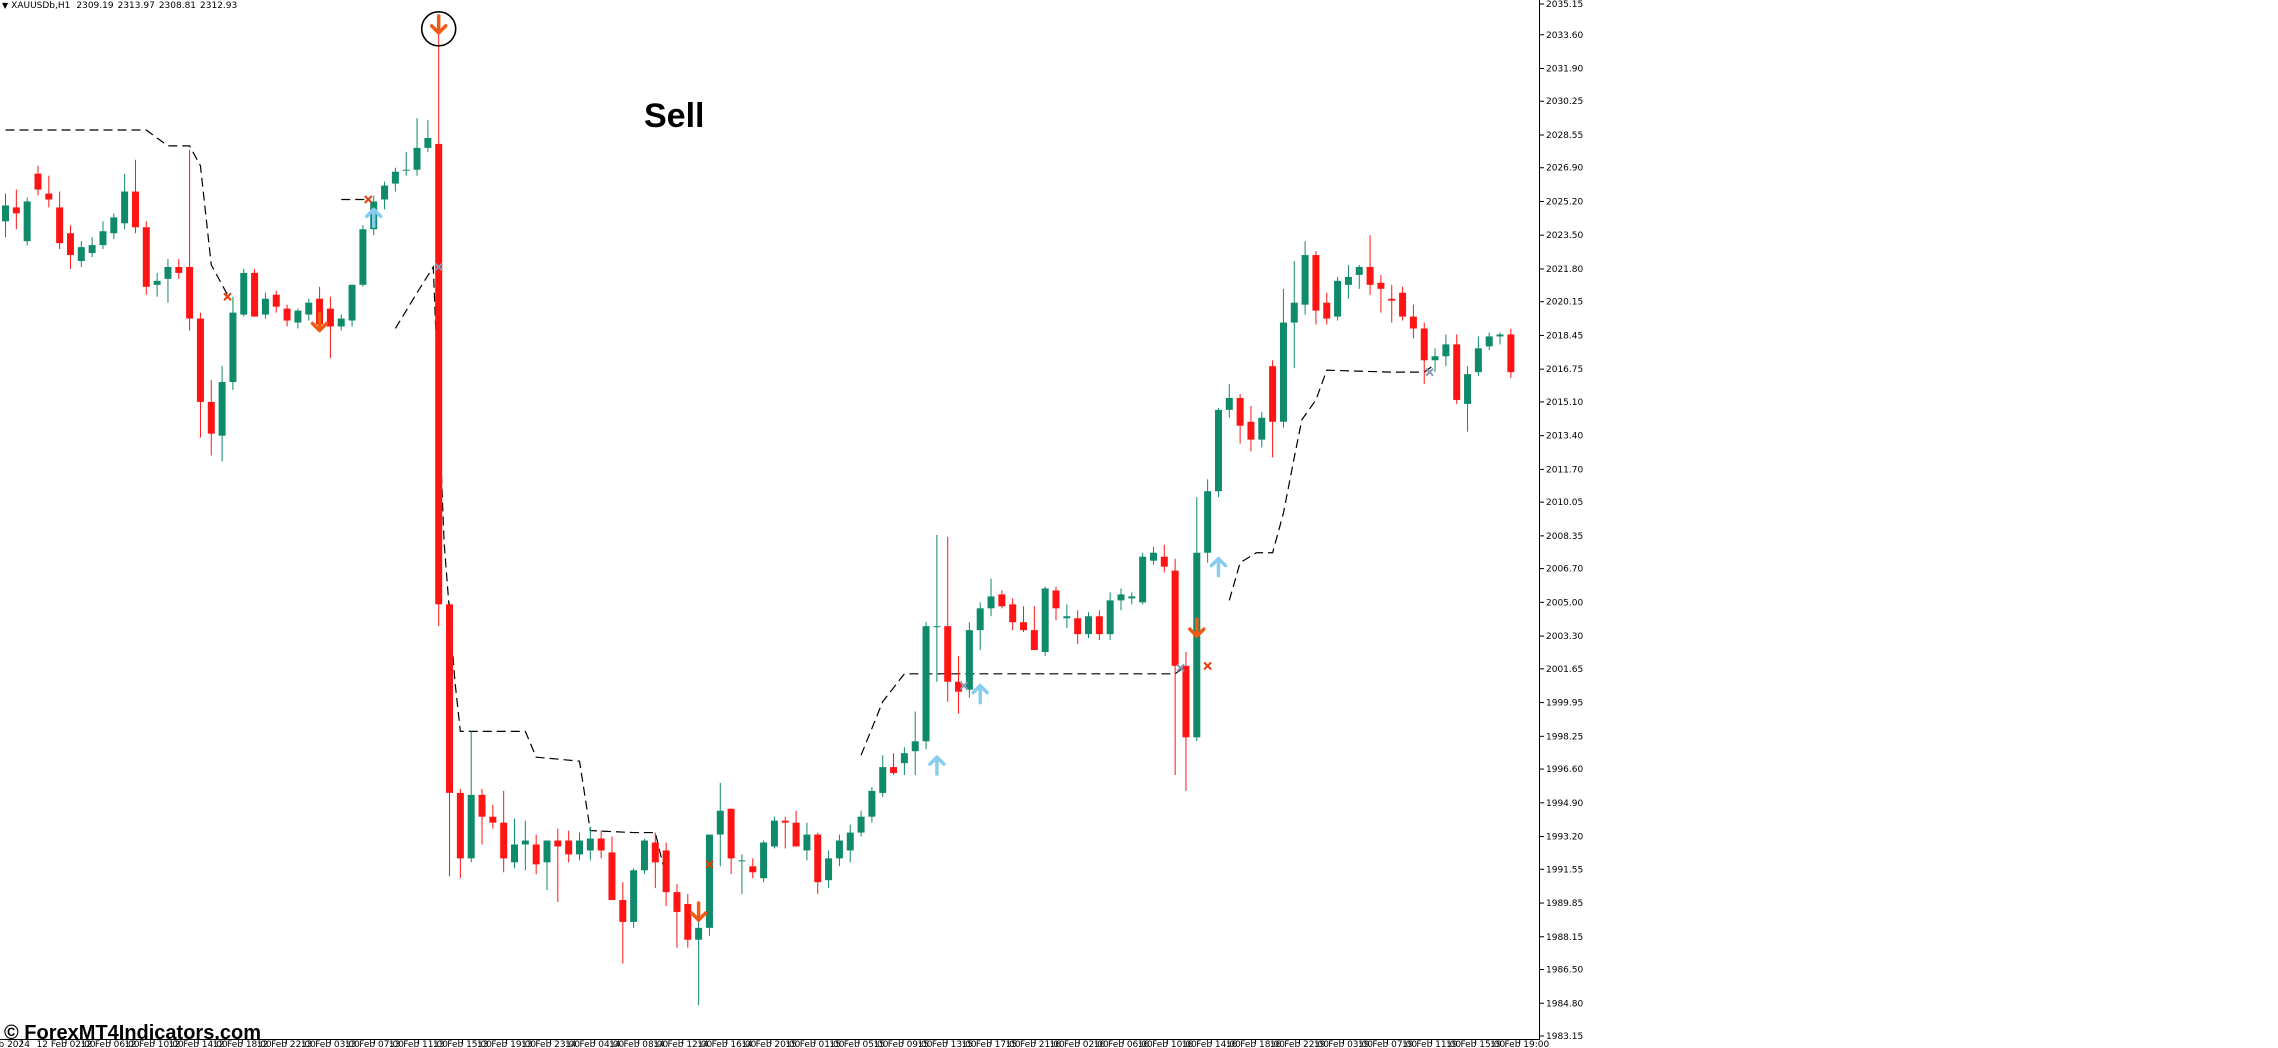 The image size is (2278, 1048). I want to click on price-tick-label: 1989.85, so click(1564, 904).